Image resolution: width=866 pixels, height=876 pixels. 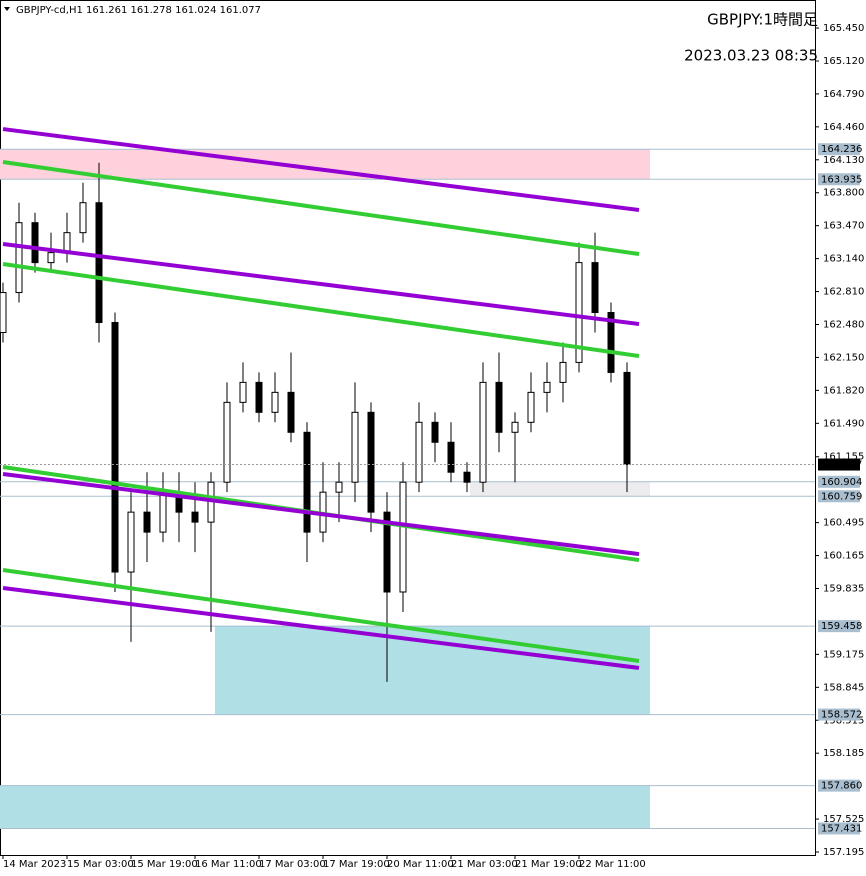 What do you see at coordinates (841, 179) in the screenshot?
I see `level-label: 163.935` at bounding box center [841, 179].